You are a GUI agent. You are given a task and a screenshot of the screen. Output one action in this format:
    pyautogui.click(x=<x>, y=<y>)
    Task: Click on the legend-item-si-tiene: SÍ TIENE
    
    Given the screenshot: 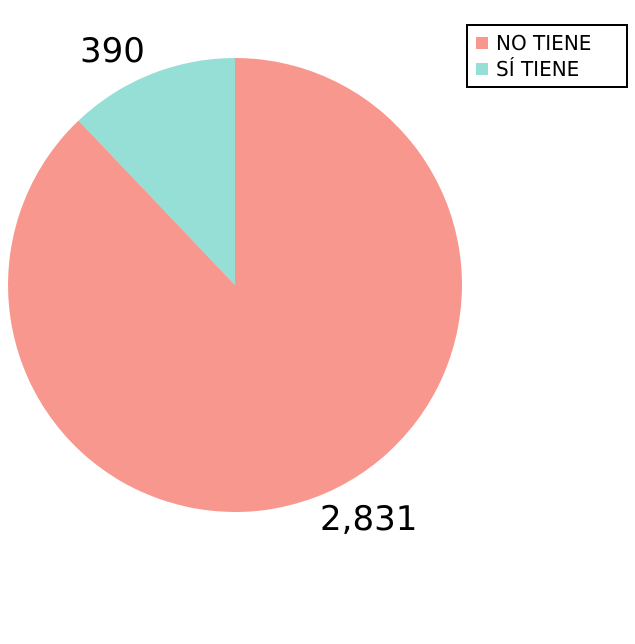 What is the action you would take?
    pyautogui.click(x=551, y=69)
    